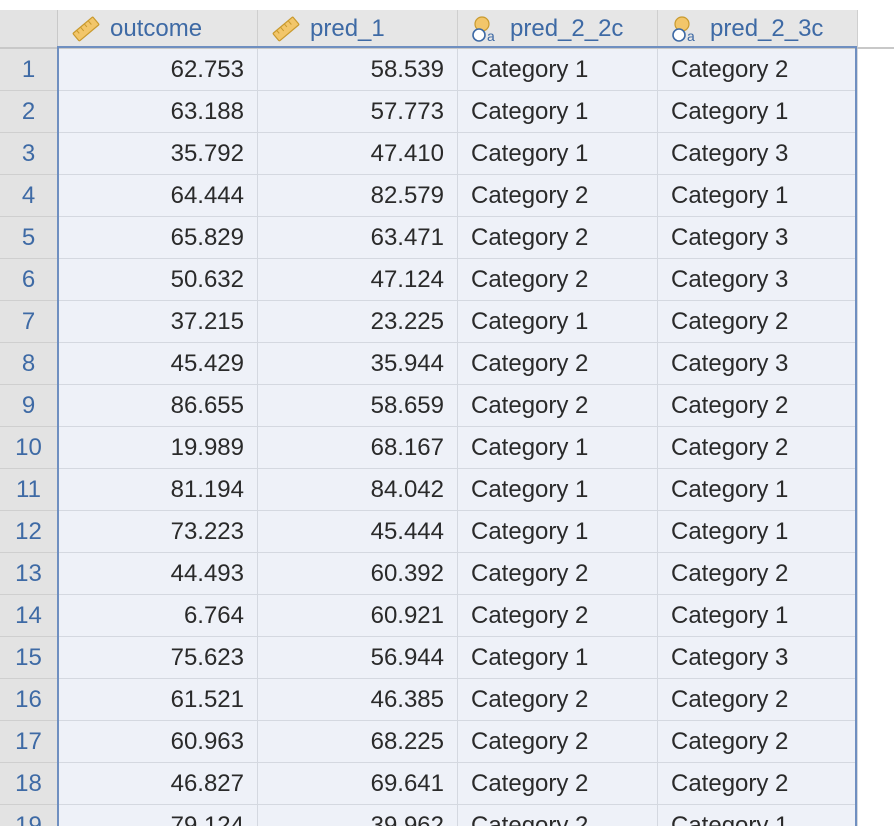 This screenshot has height=826, width=894. Describe the element at coordinates (558, 28) in the screenshot. I see `column-header-pred-2-2c: a pred_2_2c` at that location.